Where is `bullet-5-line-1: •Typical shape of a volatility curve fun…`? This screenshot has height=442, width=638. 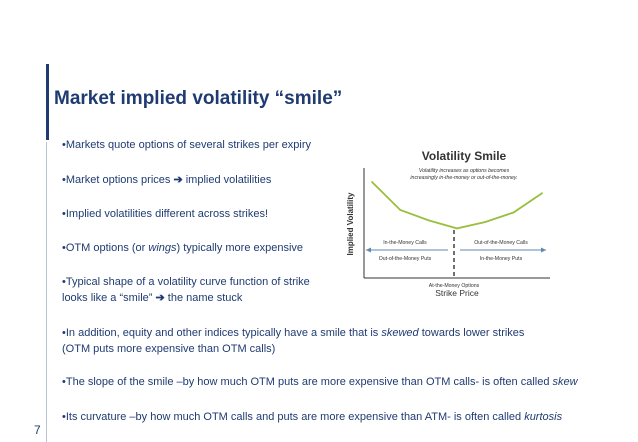
bullet-5-line-1: •Typical shape of a volatility curve fun… is located at coordinates (186, 282).